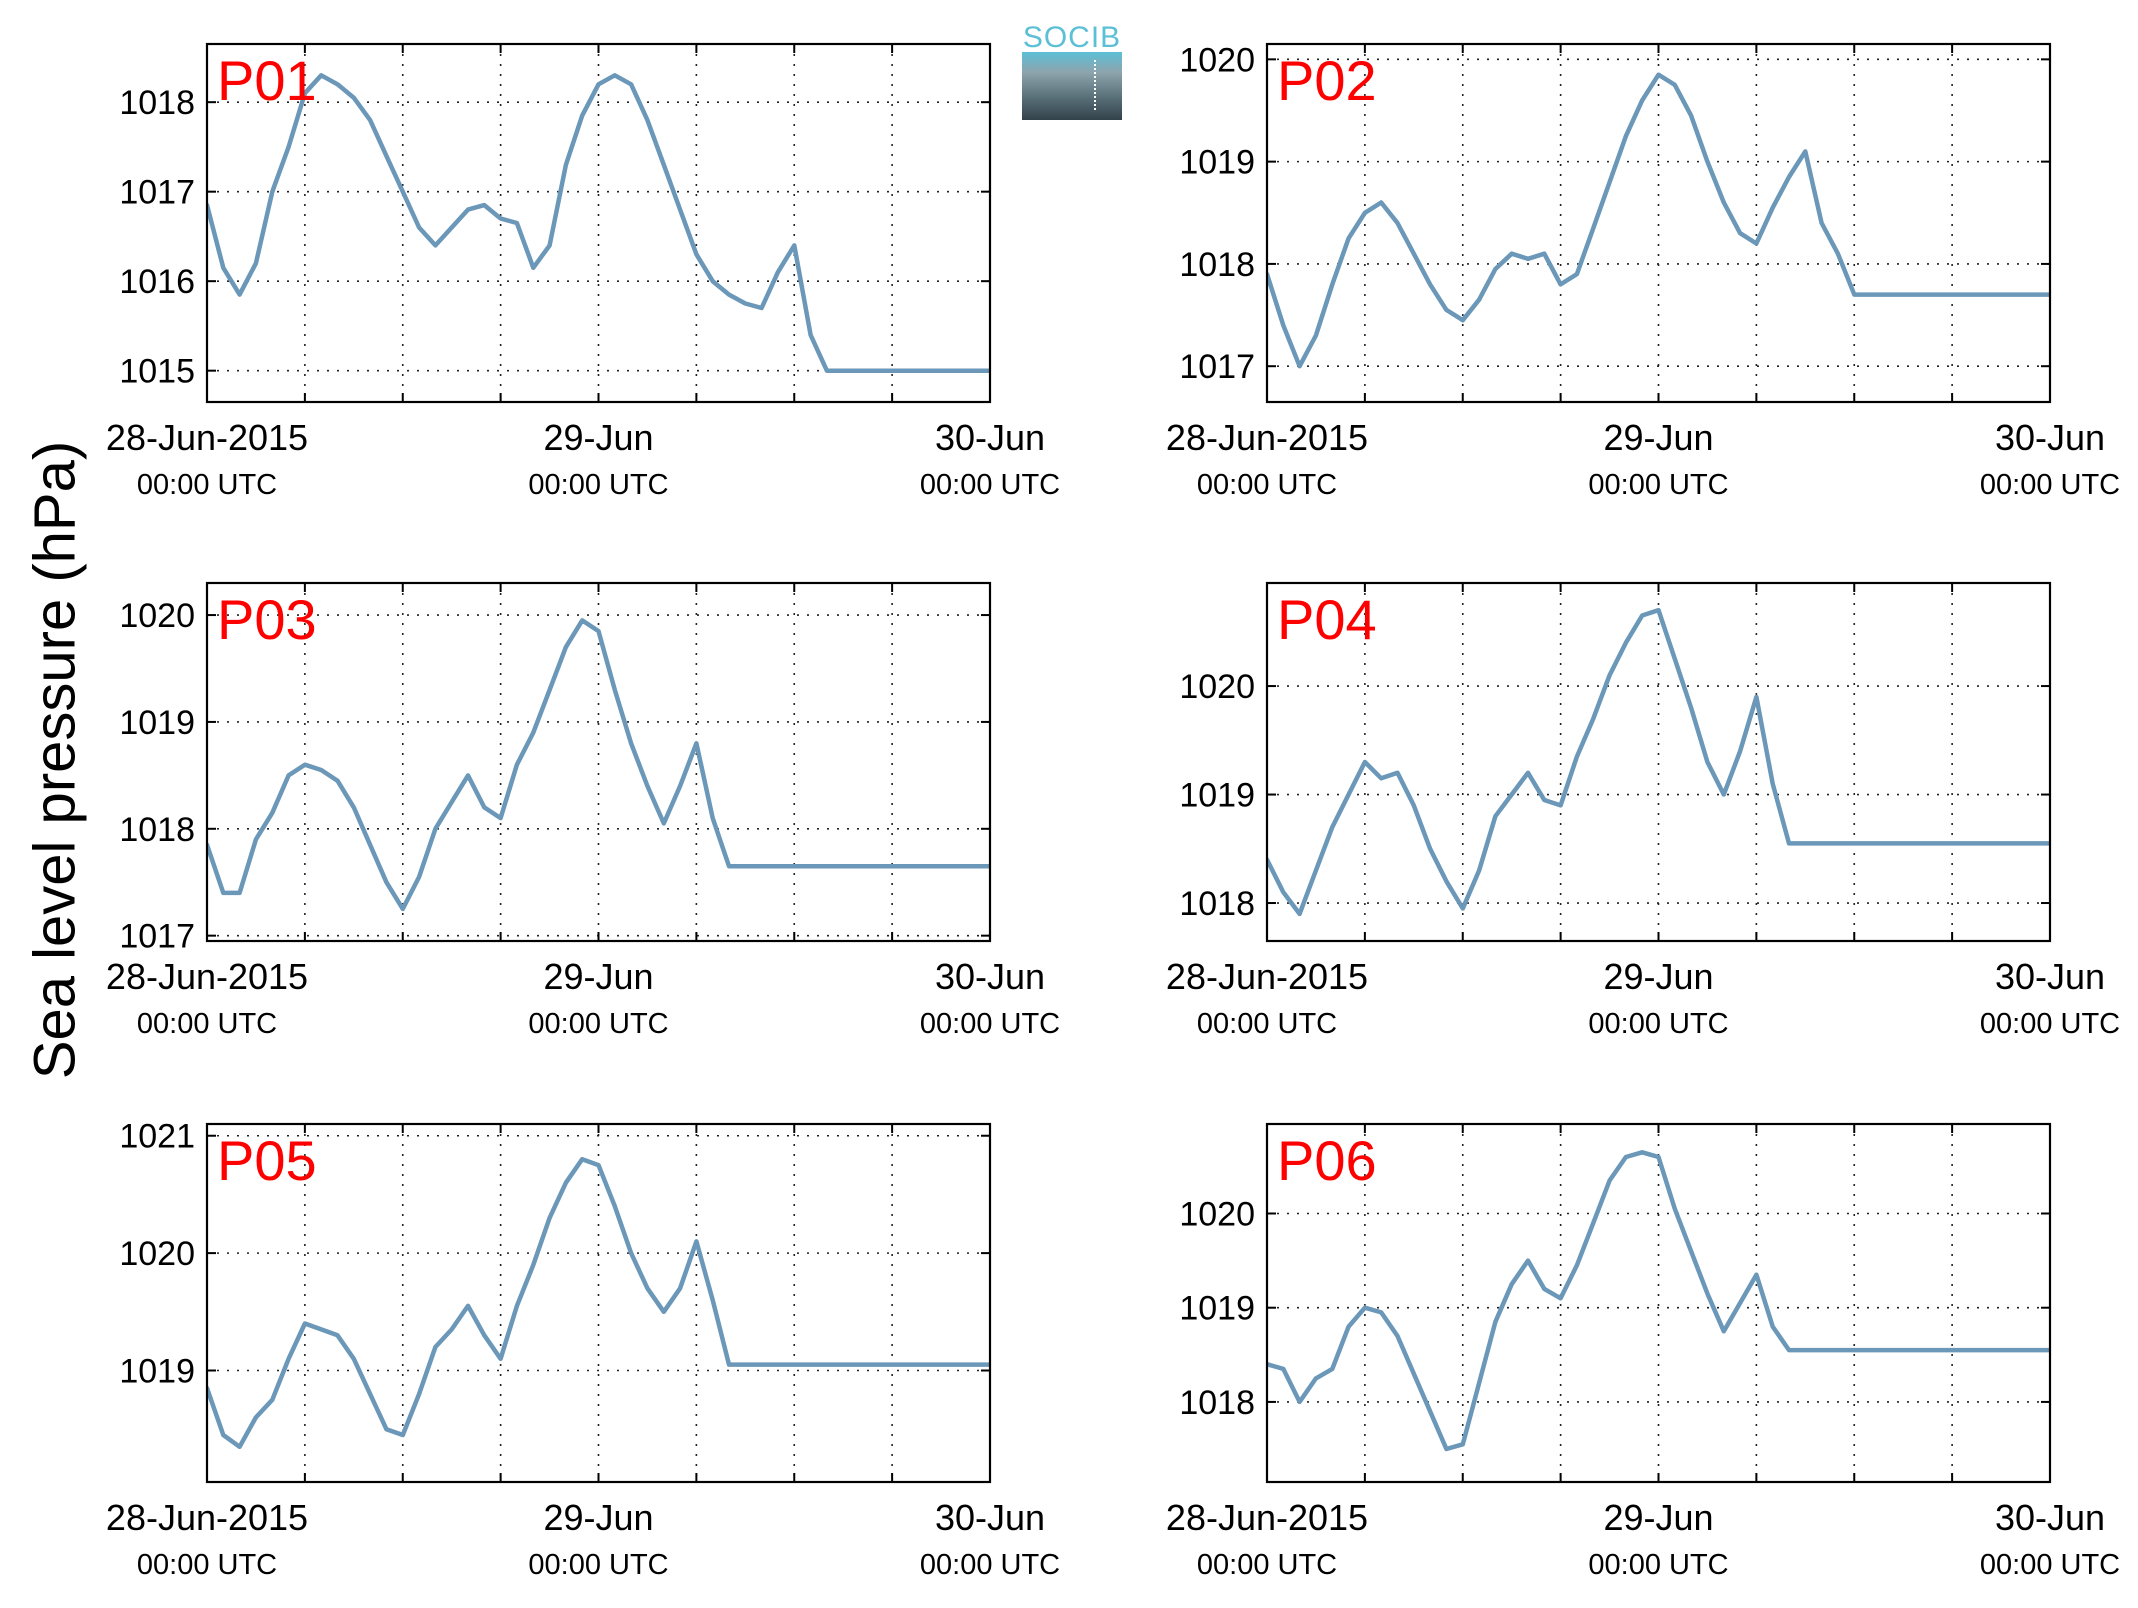 The width and height of the screenshot is (2138, 1608). Describe the element at coordinates (157, 1137) in the screenshot. I see `y-tick-label: 1021` at that location.